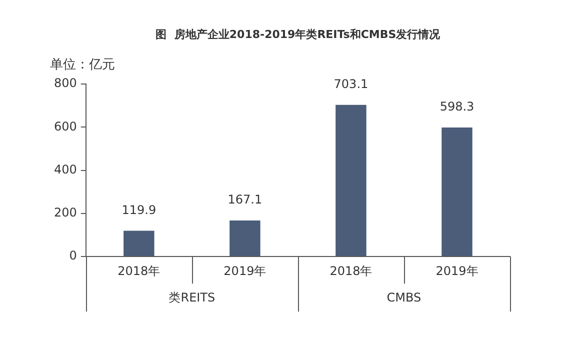 Image resolution: width=586 pixels, height=343 pixels. What do you see at coordinates (351, 84) in the screenshot?
I see `data-label: 703.1` at bounding box center [351, 84].